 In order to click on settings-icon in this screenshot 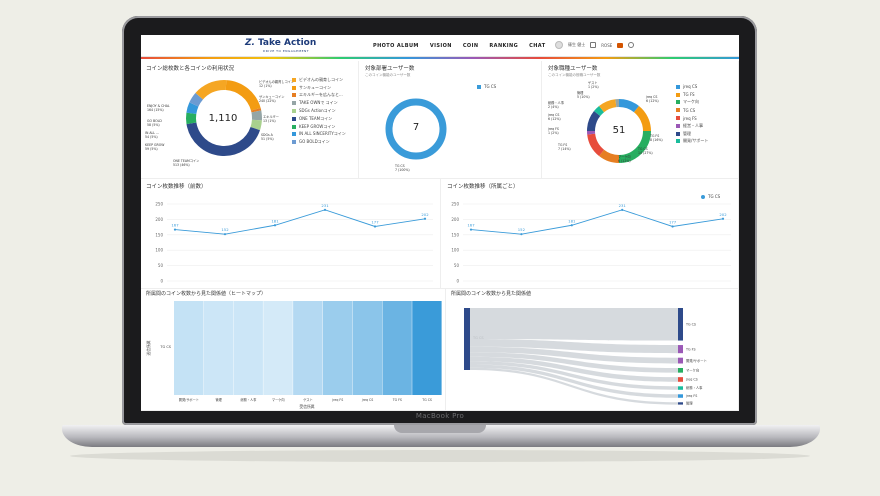, I will do `click(631, 45)`.